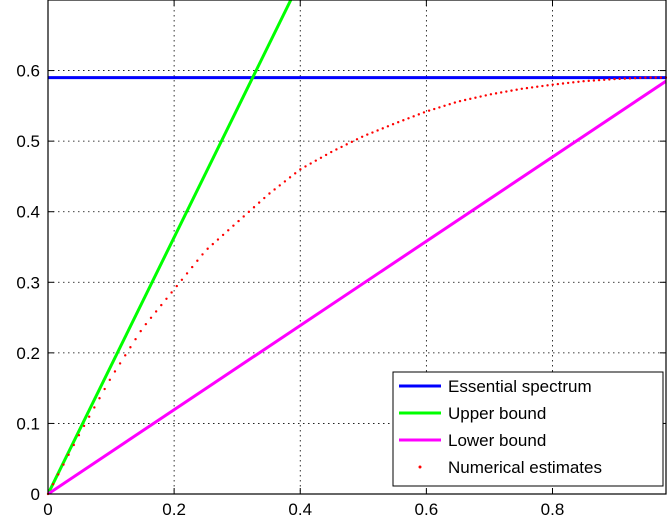  I want to click on x-tick-label: 0, so click(47, 509).